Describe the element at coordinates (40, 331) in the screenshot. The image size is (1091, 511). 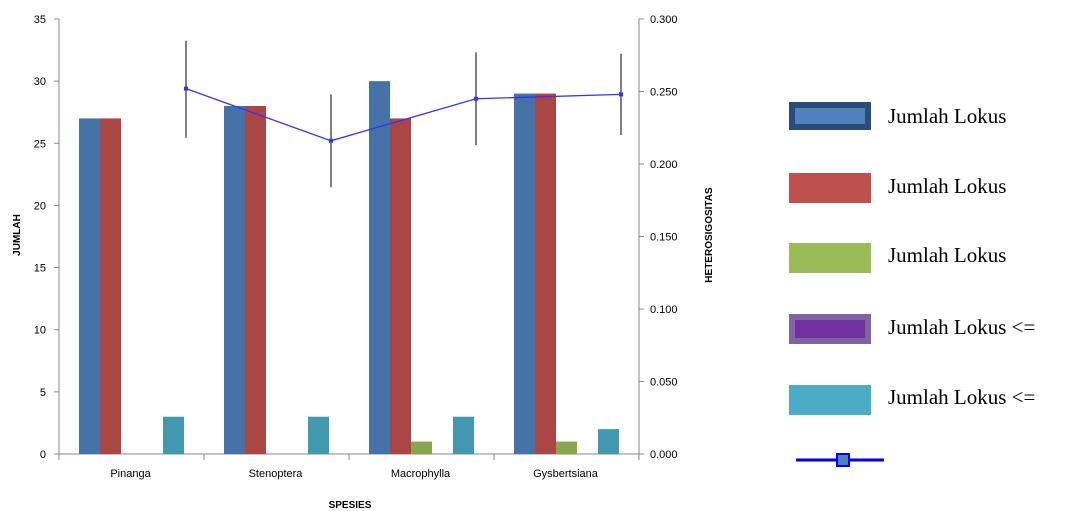
I see `y-tick-label: 10` at that location.